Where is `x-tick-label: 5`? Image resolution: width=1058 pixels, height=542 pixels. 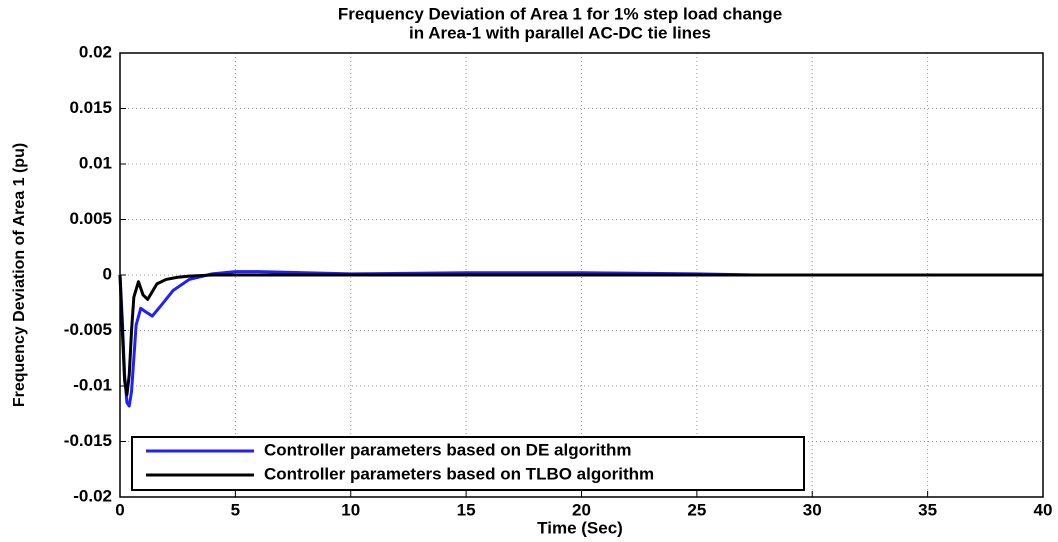 x-tick-label: 5 is located at coordinates (235, 509).